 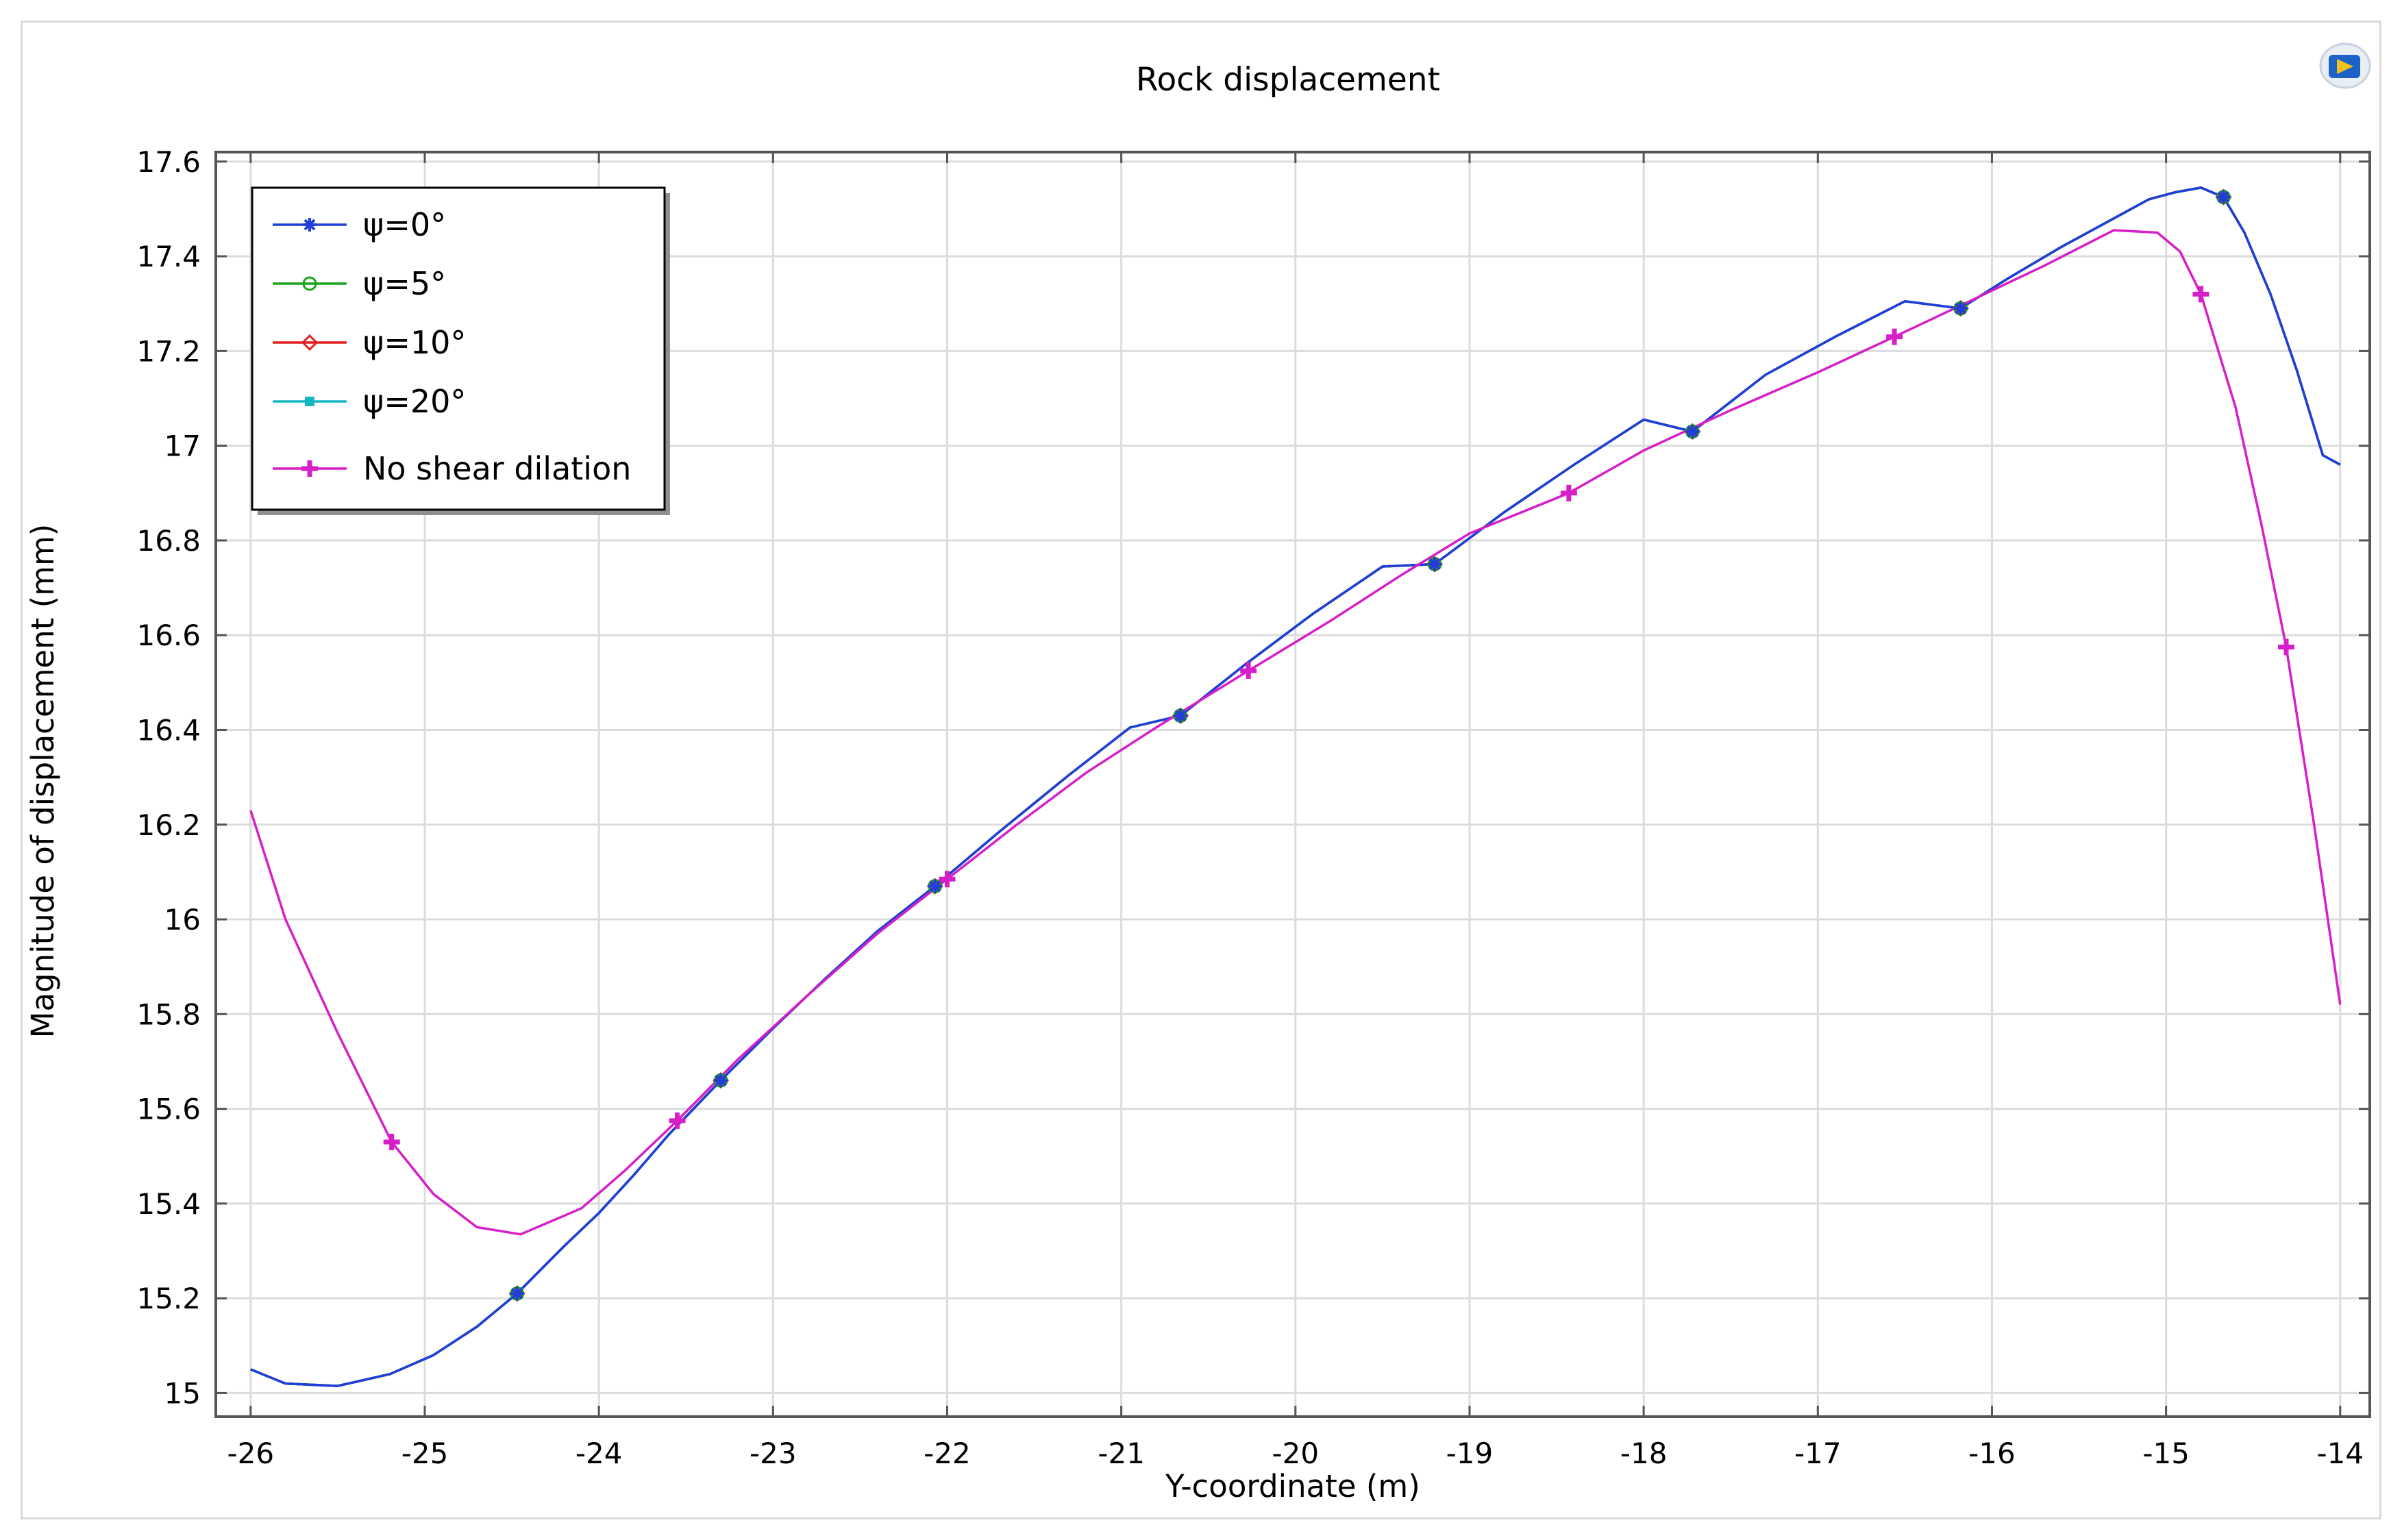 What do you see at coordinates (1644, 1453) in the screenshot?
I see `x-tick-label: -18` at bounding box center [1644, 1453].